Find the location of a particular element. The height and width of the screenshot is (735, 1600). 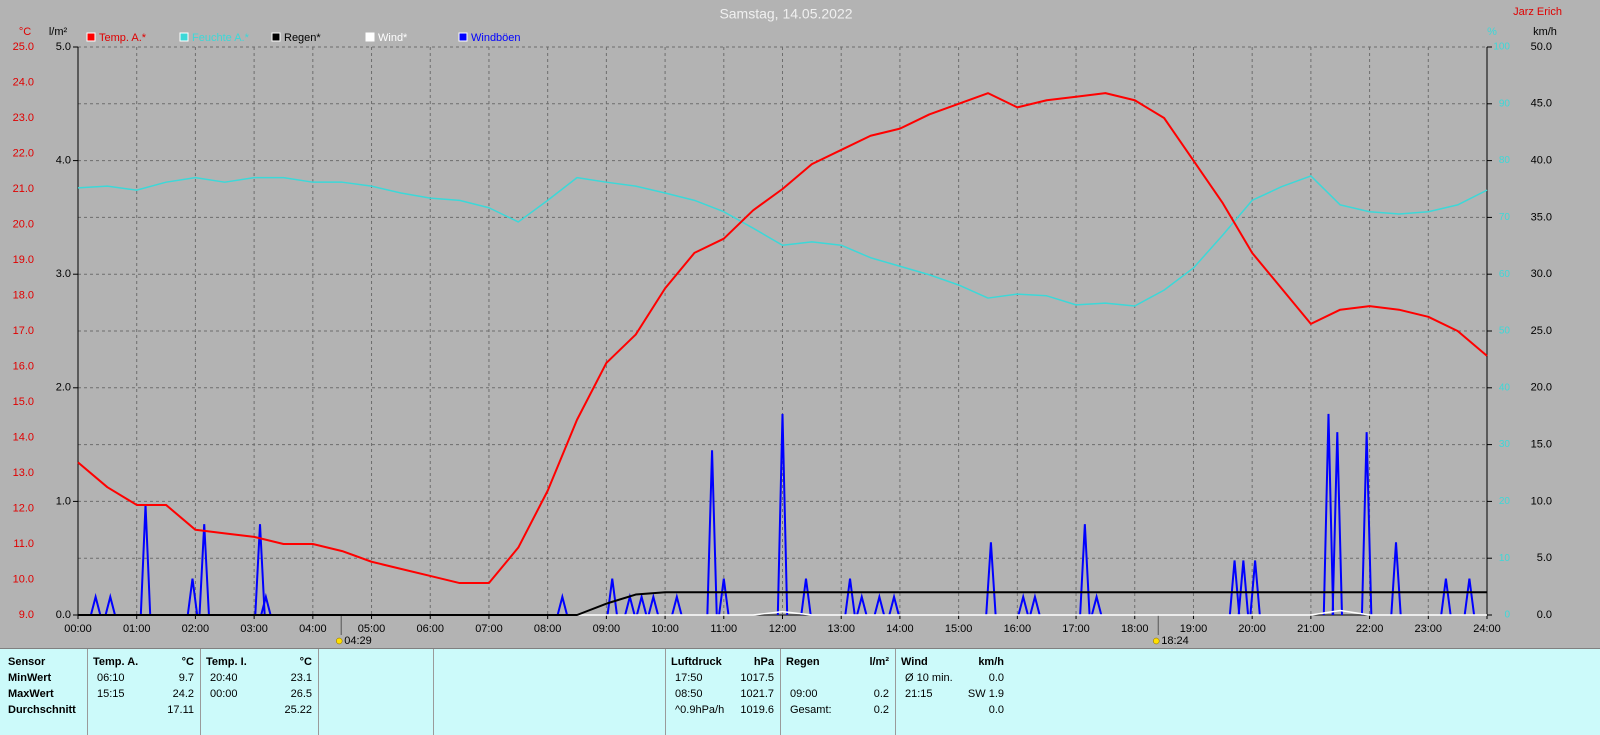

series-line is located at coordinates (782, 603).